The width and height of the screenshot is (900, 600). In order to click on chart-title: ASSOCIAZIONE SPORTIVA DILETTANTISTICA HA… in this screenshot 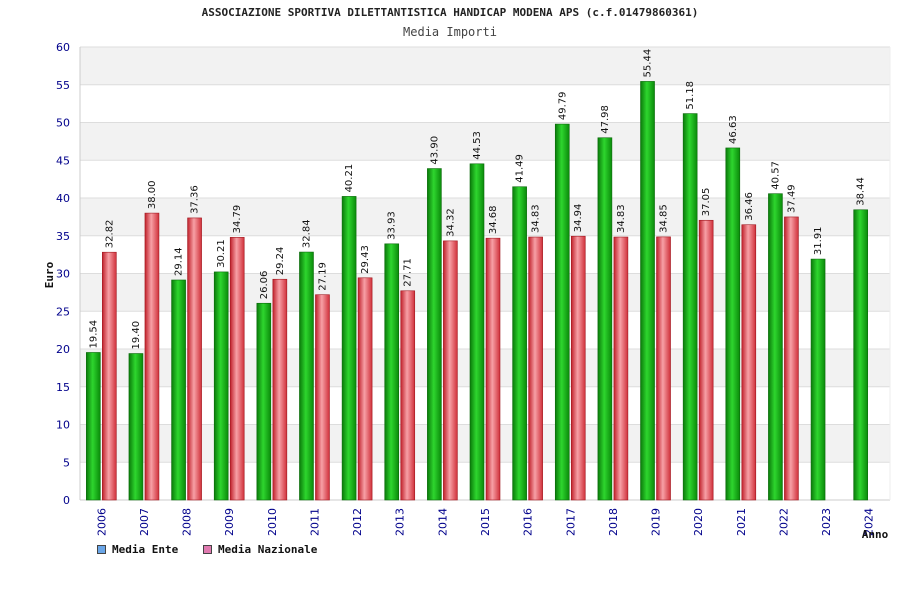, I will do `click(450, 12)`.